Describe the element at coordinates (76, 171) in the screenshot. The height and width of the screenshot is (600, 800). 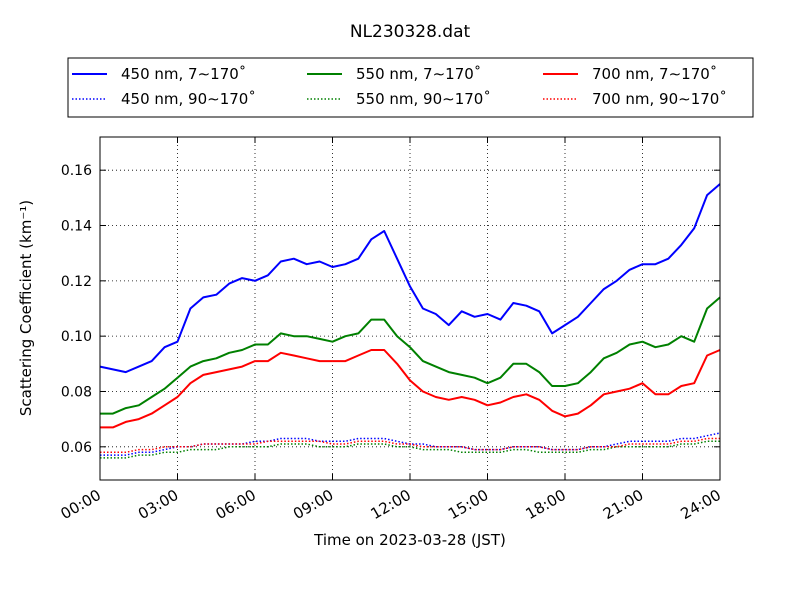
I see `y-tick-label: 0.16` at that location.